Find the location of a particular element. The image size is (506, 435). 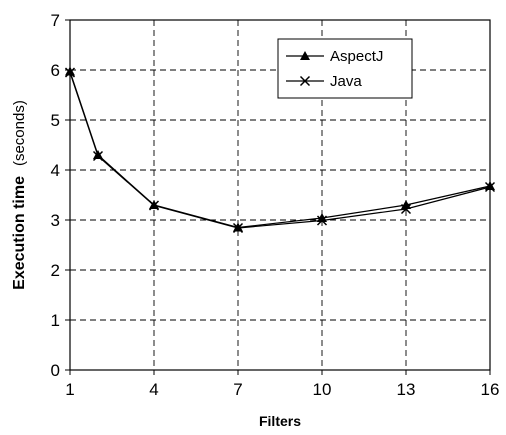

x-tick-label: 10 is located at coordinates (322, 389).